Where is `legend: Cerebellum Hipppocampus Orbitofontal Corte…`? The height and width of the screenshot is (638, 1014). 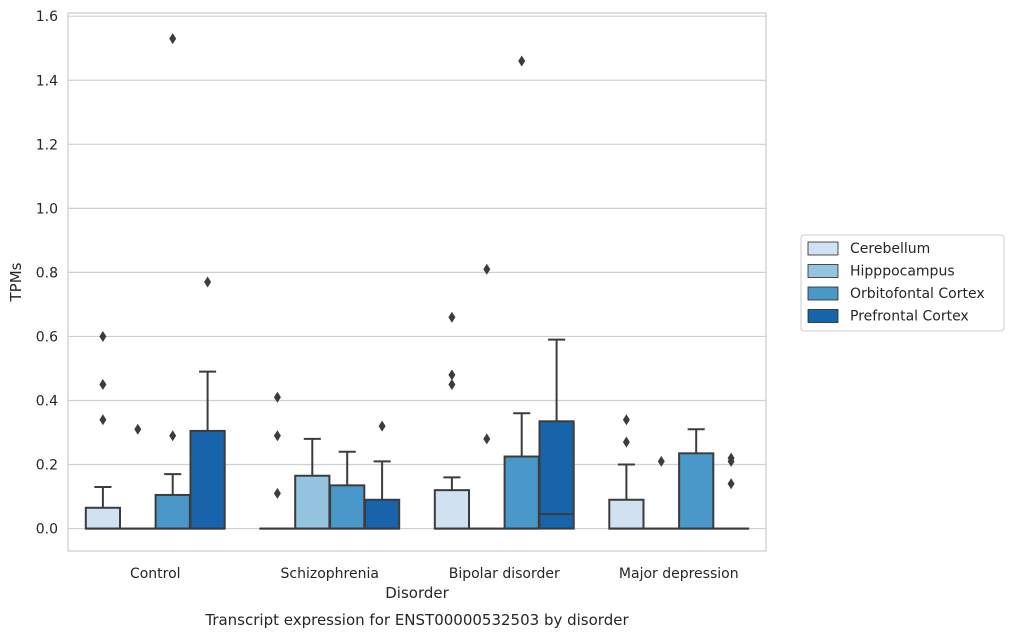
legend: Cerebellum Hipppocampus Orbitofontal Corte… is located at coordinates (902, 283).